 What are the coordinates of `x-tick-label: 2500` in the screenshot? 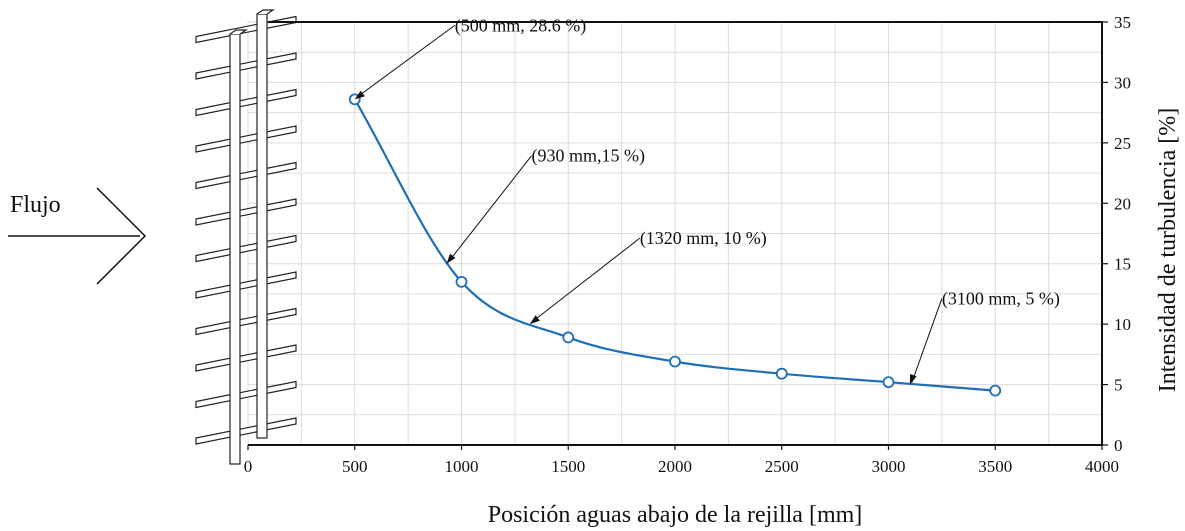 It's located at (782, 466).